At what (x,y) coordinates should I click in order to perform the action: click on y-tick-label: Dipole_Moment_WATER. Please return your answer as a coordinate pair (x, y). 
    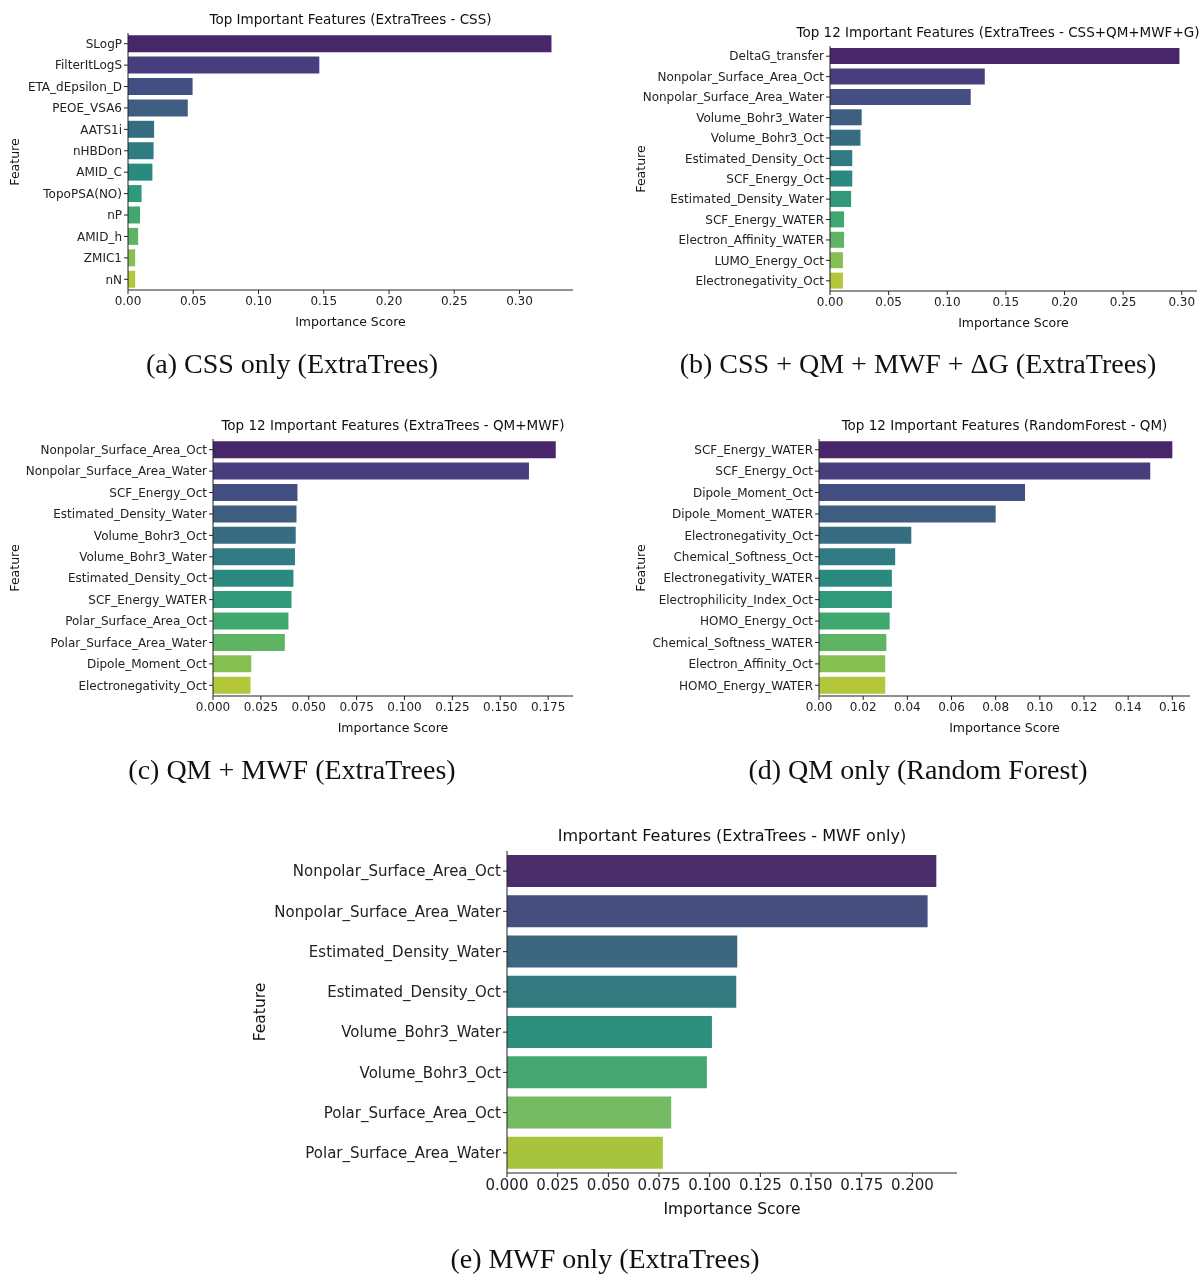
    Looking at the image, I should click on (742, 514).